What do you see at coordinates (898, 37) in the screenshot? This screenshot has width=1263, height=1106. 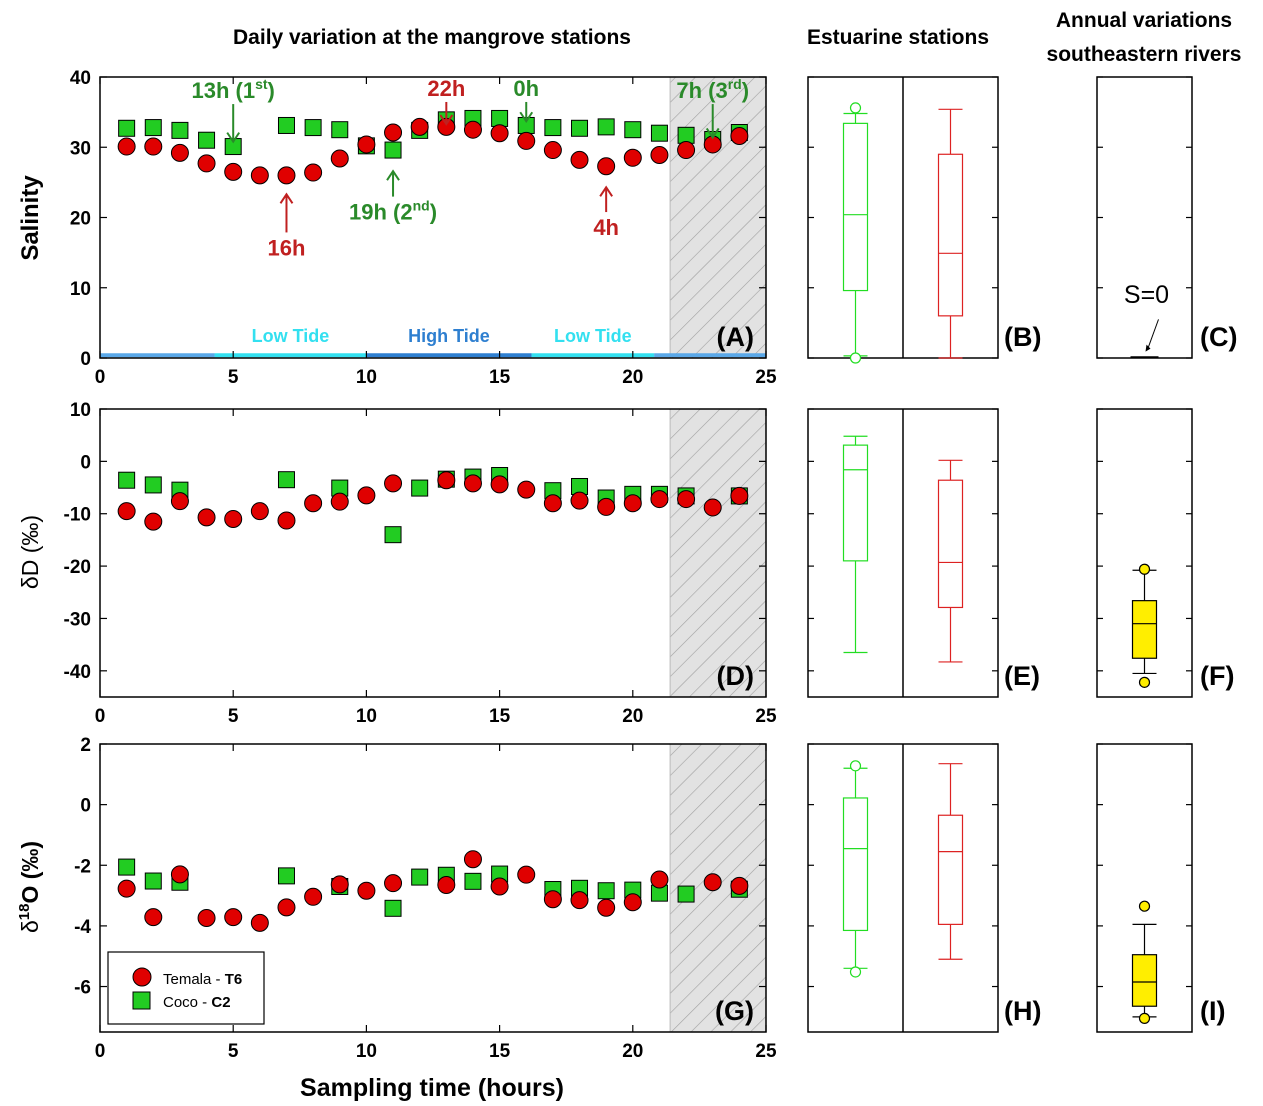 I see `estuarine-title: Estuarine stations` at bounding box center [898, 37].